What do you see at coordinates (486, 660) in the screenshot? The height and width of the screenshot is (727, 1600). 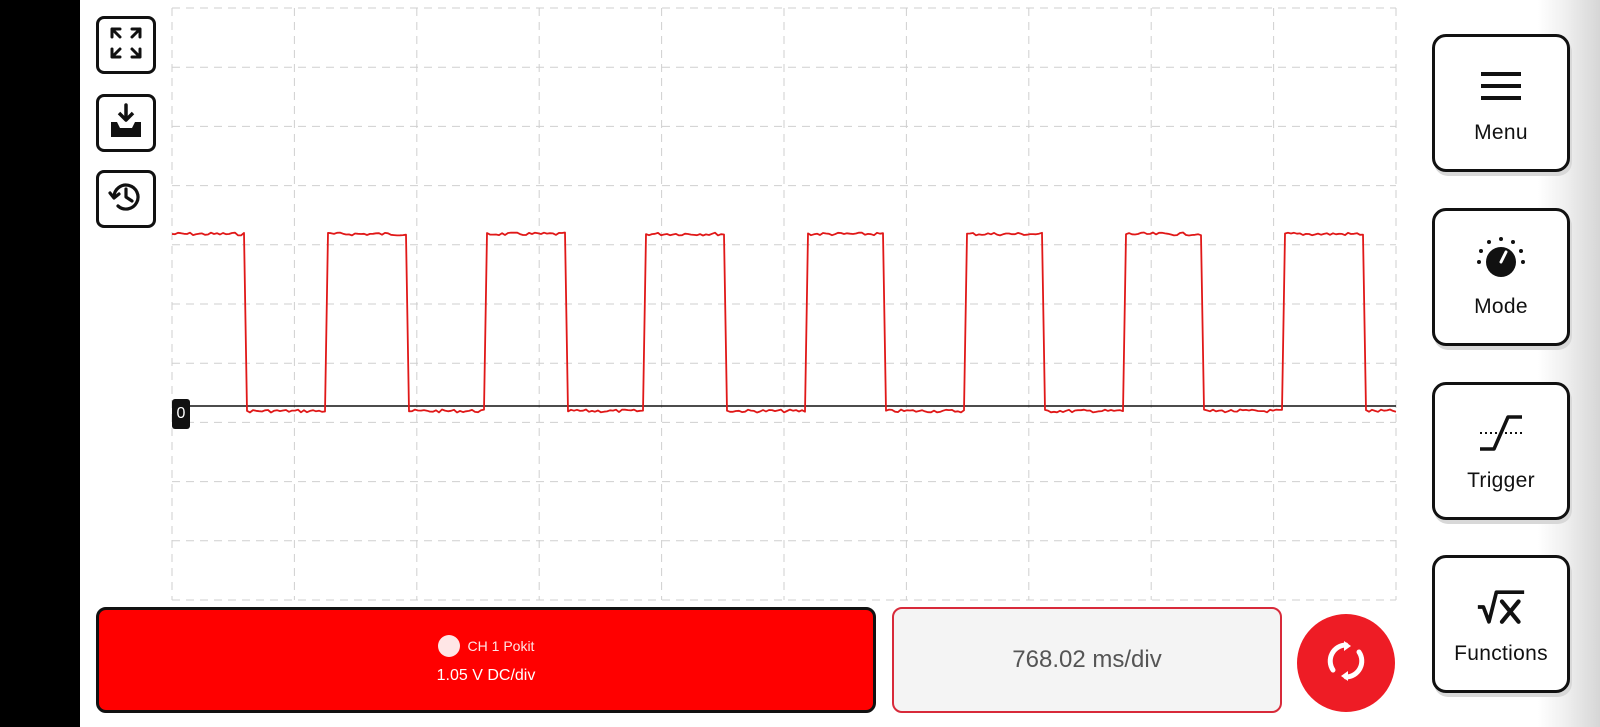 I see `channel-settings-panel: CH 1 Pokit 1.05 V DC/div` at bounding box center [486, 660].